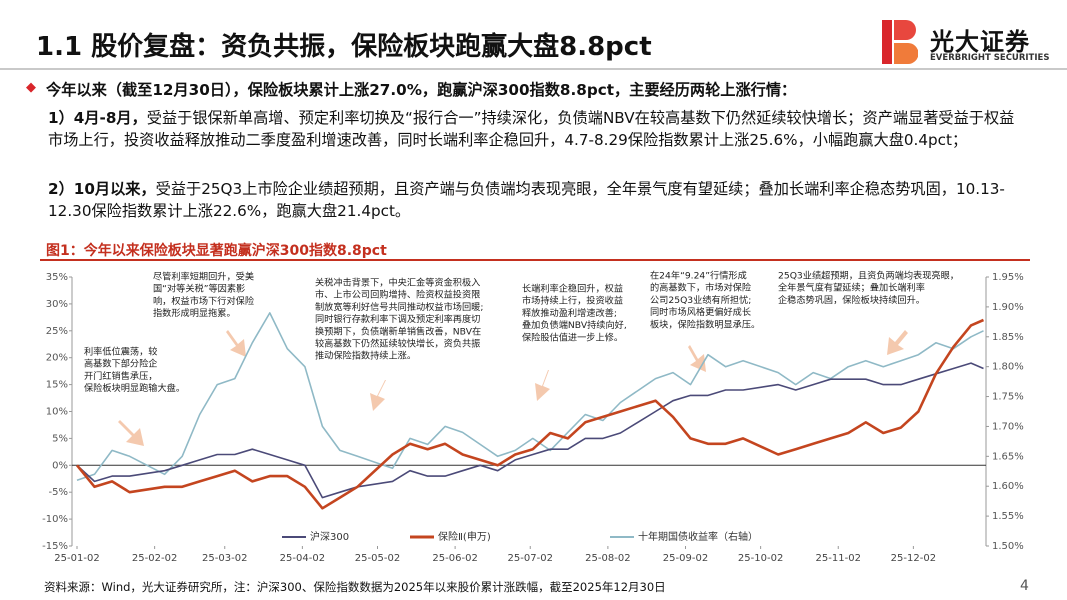 This screenshot has width=1067, height=600. What do you see at coordinates (57, 277) in the screenshot?
I see `y-tick-label: 35%` at bounding box center [57, 277].